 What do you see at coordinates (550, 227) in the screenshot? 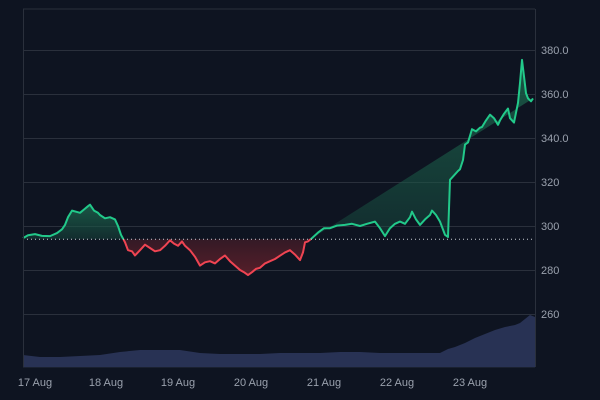
I see `y-tick-label: 300` at bounding box center [550, 227].